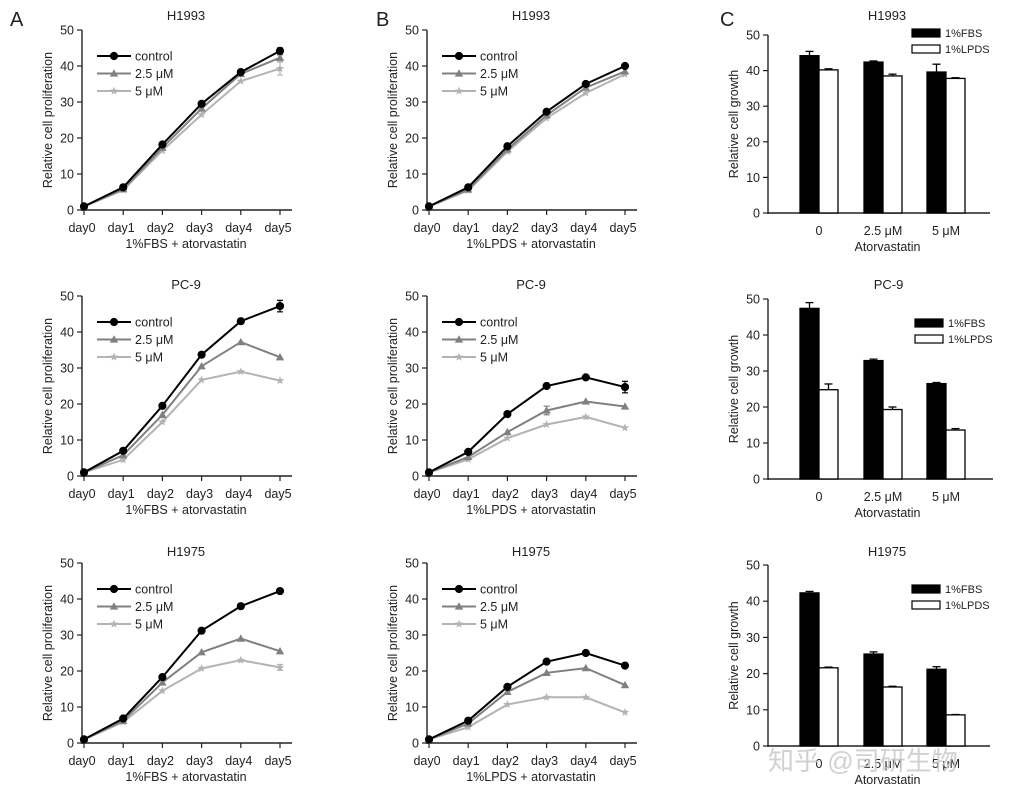 The width and height of the screenshot is (1014, 799). I want to click on legend-label: control, so click(499, 57).